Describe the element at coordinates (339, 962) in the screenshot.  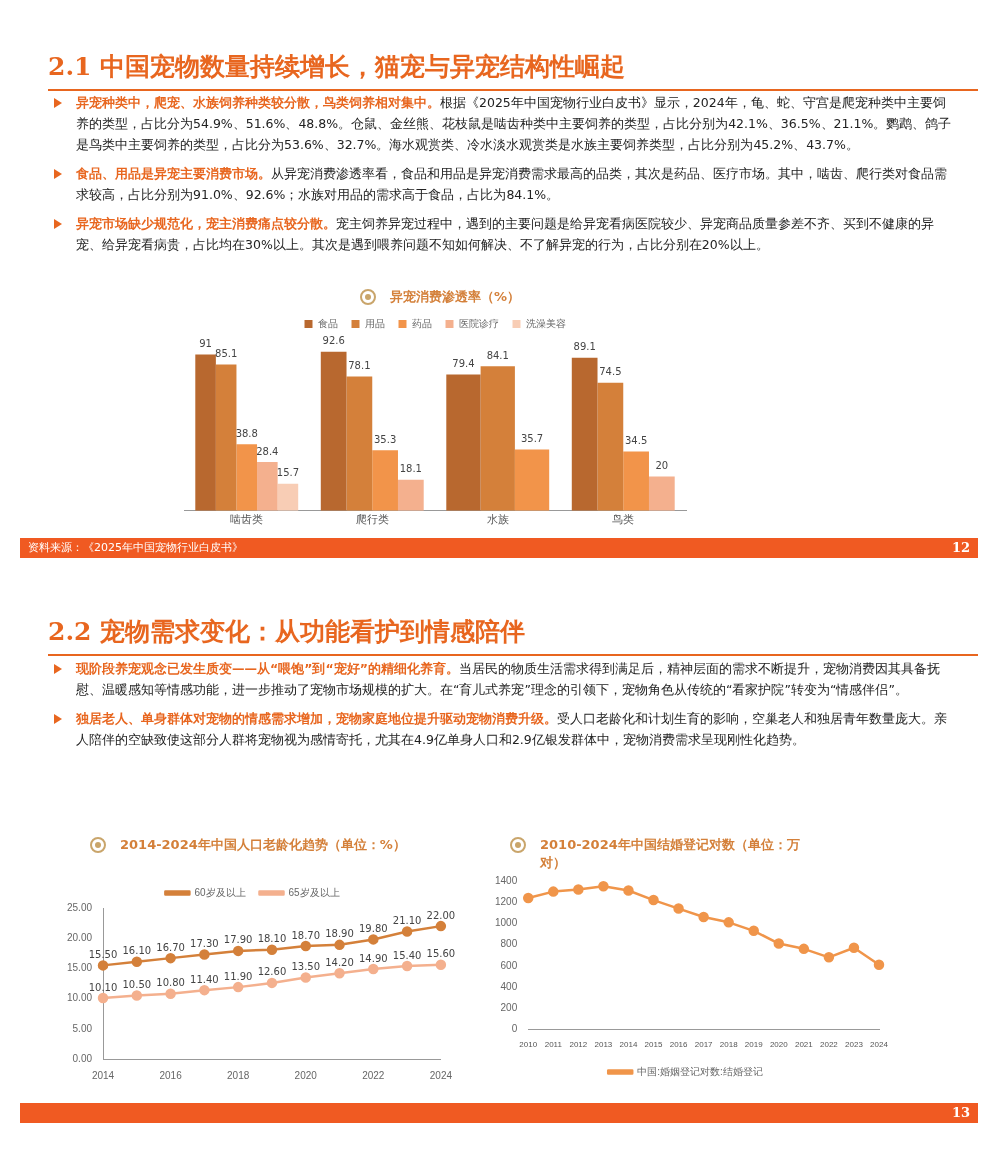
I see `data-label: 14.20` at that location.